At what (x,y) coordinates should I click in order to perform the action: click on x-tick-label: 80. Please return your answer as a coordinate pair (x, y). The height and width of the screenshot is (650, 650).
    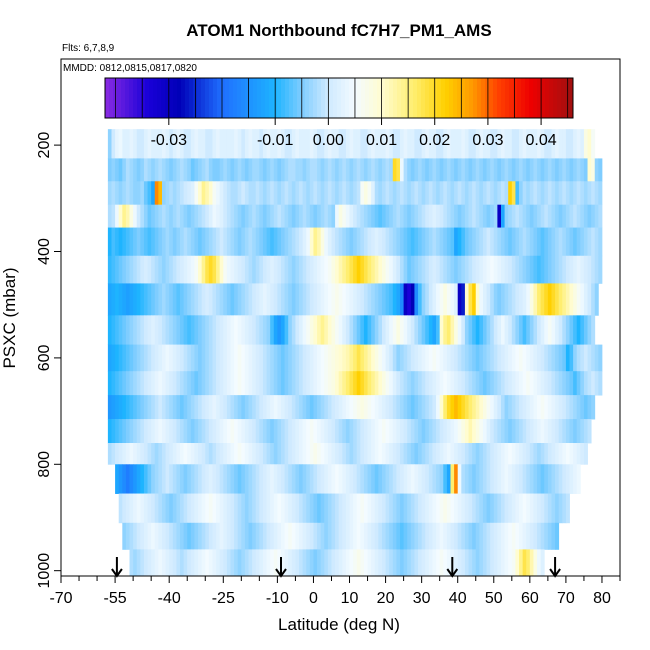
    Looking at the image, I should click on (602, 598).